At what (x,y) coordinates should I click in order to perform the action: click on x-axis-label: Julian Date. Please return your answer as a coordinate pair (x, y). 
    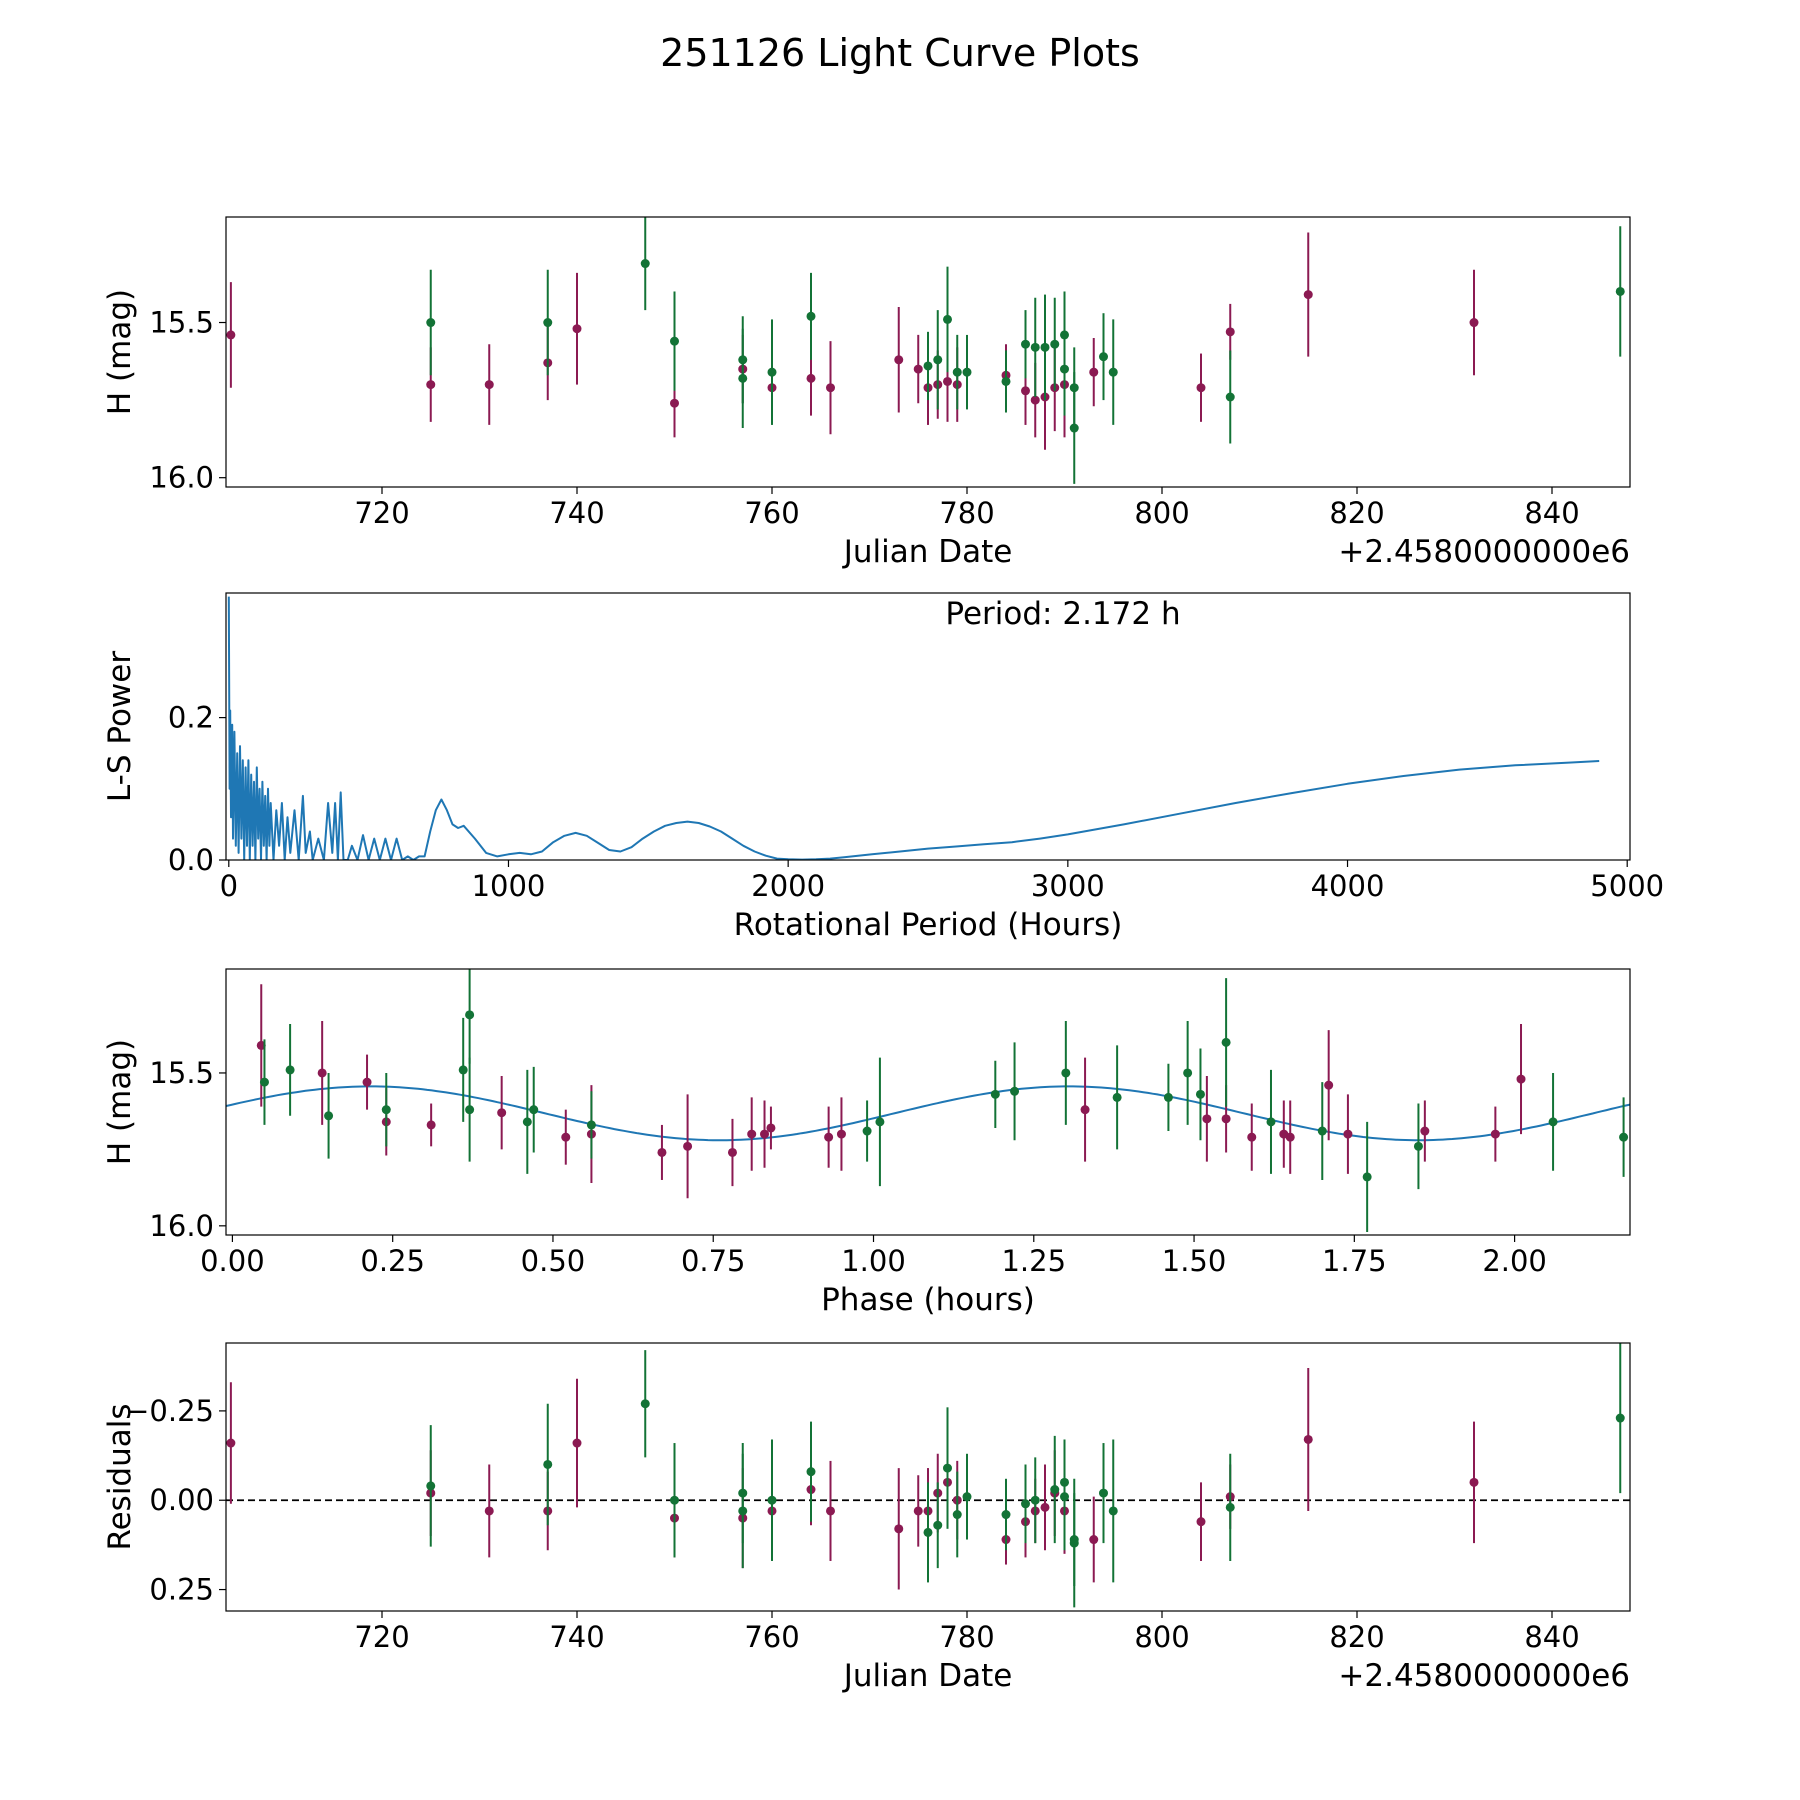
    Looking at the image, I should click on (927, 1676).